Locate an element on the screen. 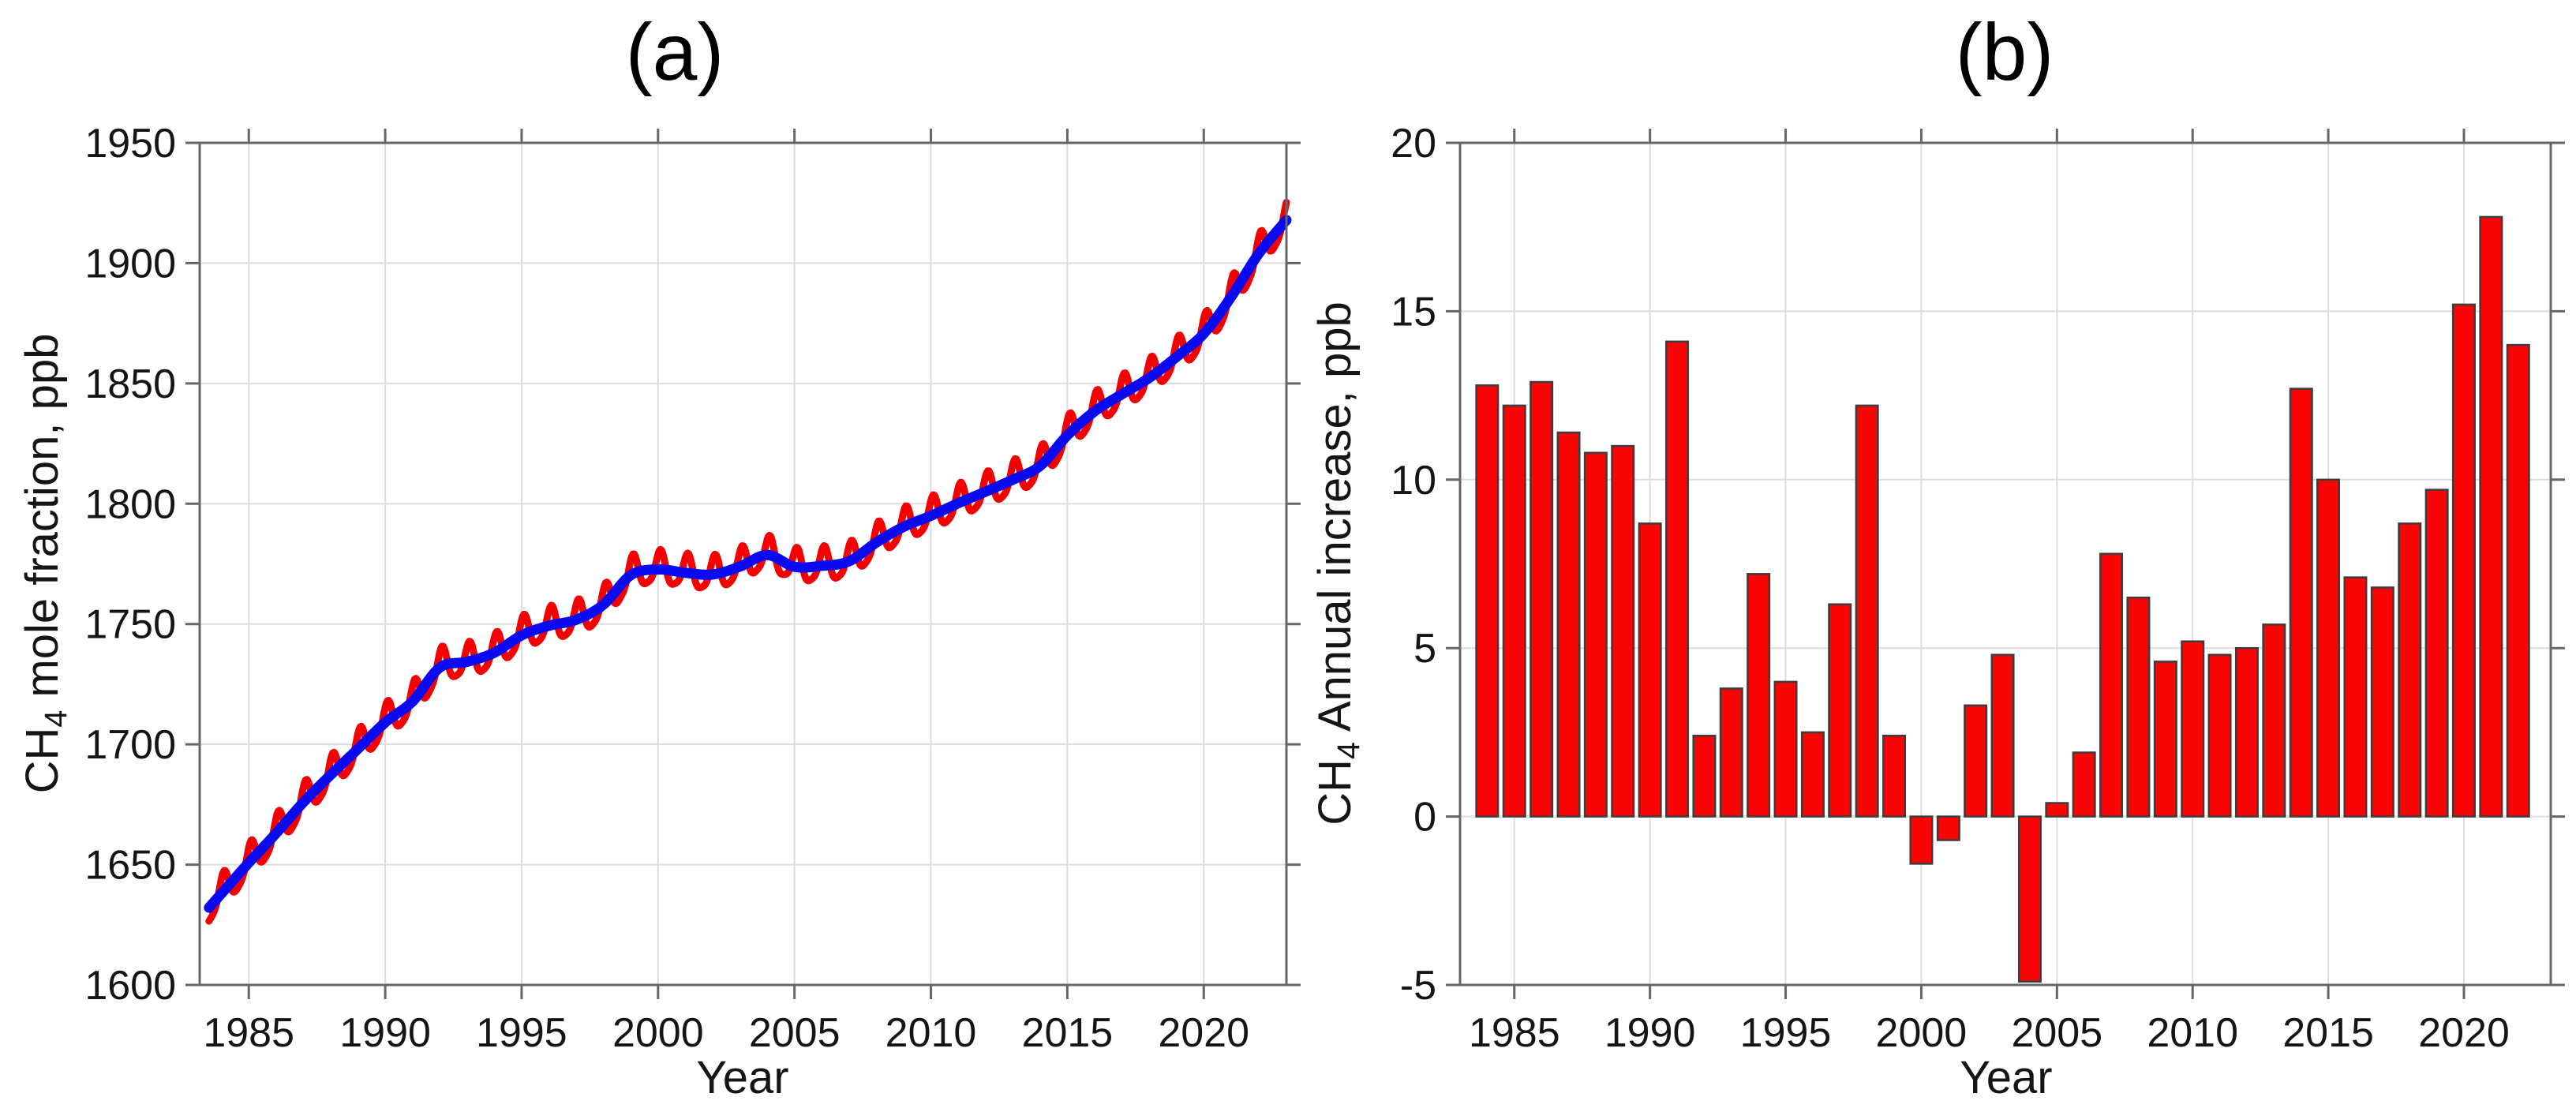 The height and width of the screenshot is (1112, 2576). bar-2017 is located at coordinates (2382, 702).